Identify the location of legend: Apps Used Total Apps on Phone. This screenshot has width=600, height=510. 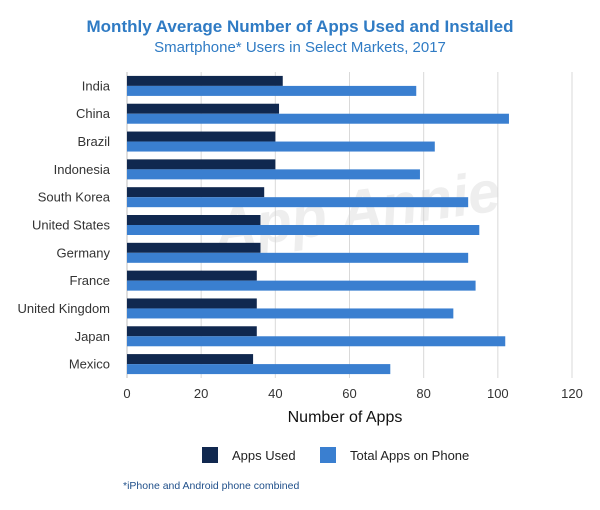
(335, 455).